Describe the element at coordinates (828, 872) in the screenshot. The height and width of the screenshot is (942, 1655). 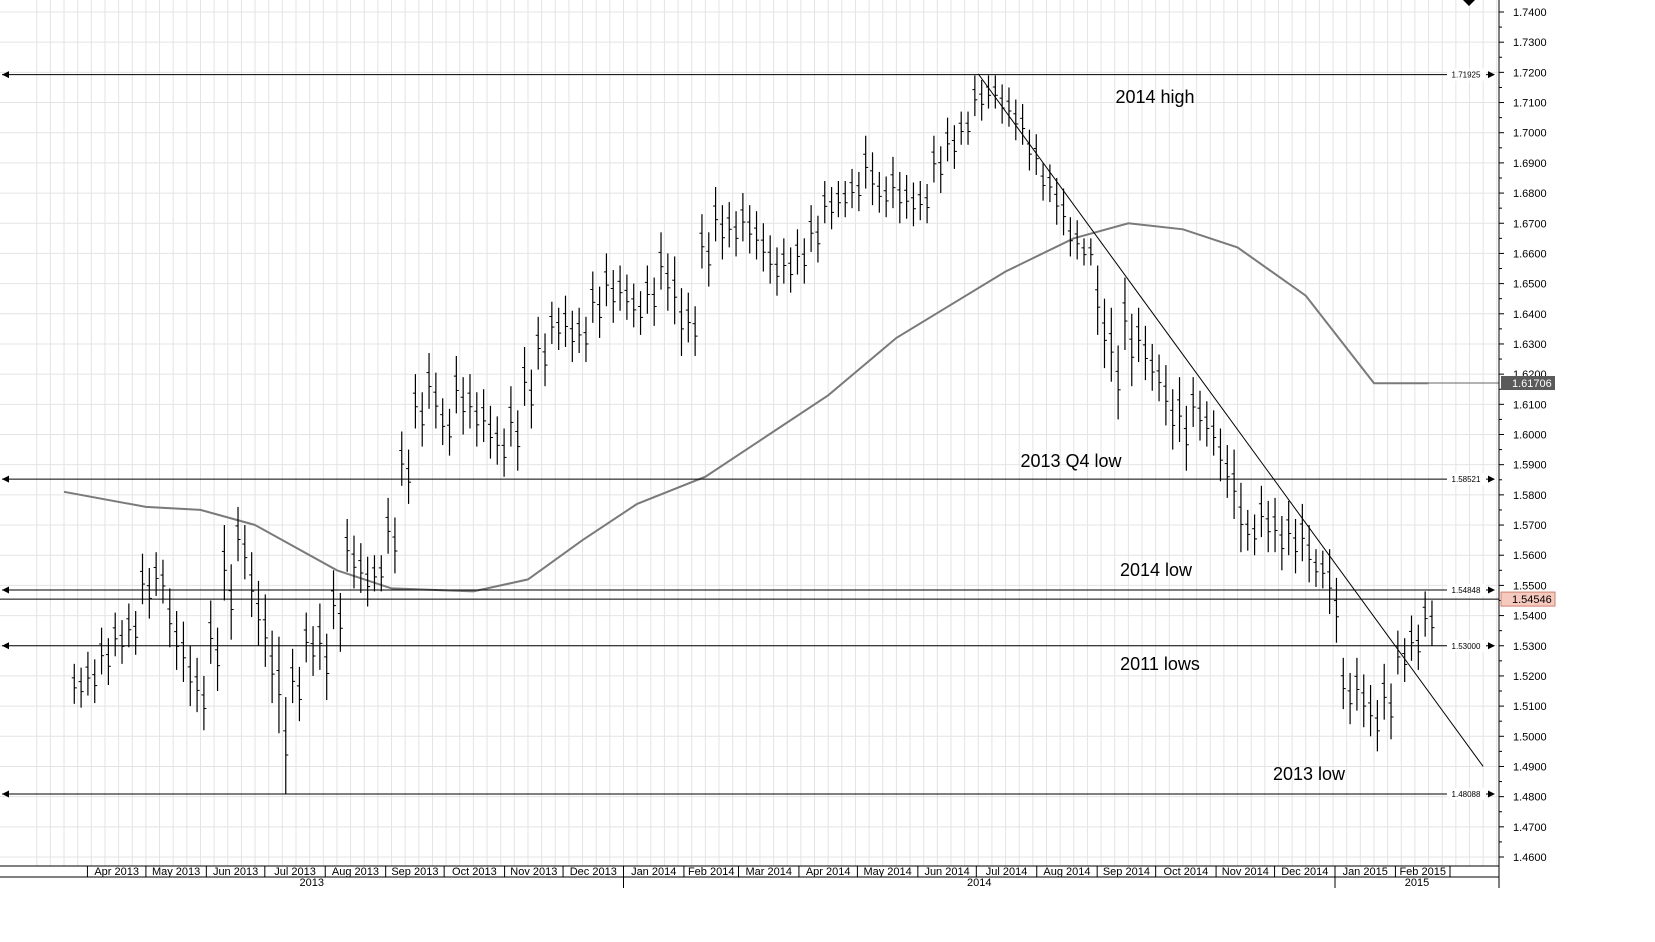
I see `month-label: Apr 2014` at that location.